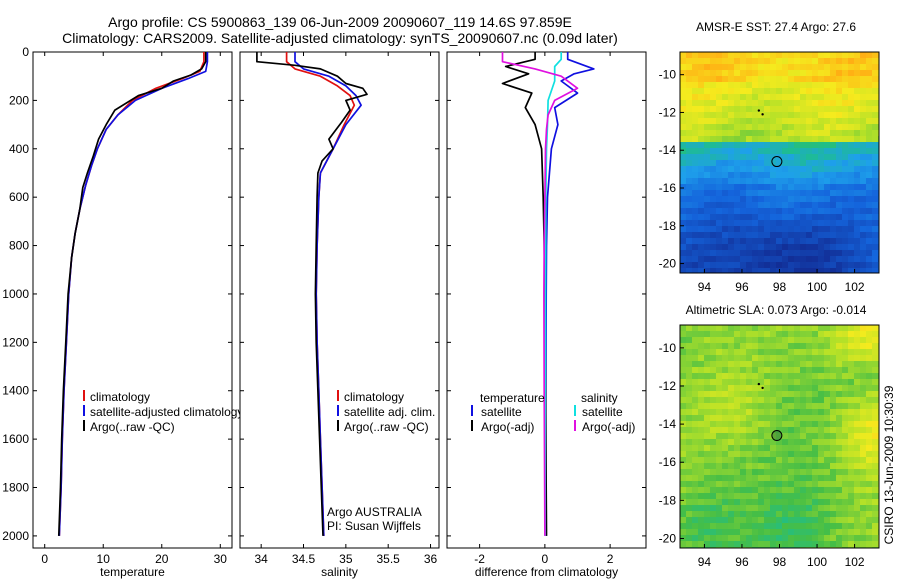 This screenshot has height=585, width=900. I want to click on float-track-point, so click(759, 384).